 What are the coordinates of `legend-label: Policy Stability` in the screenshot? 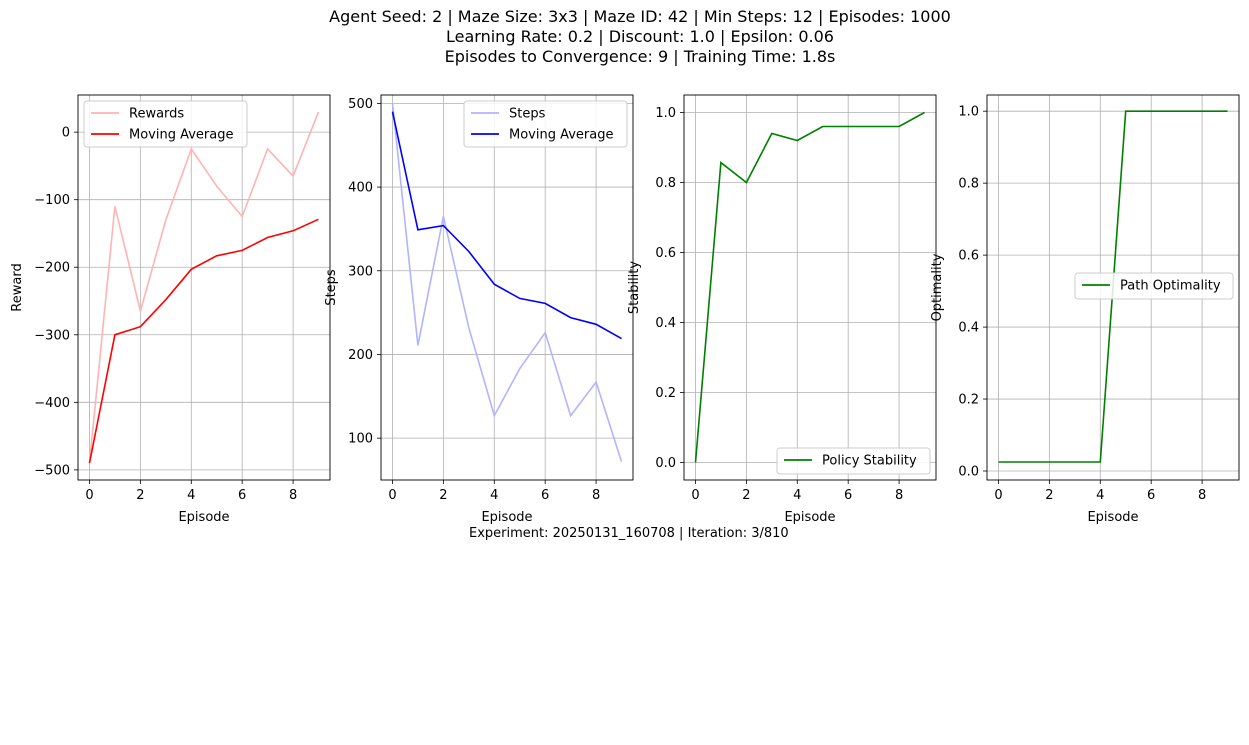 It's located at (869, 461).